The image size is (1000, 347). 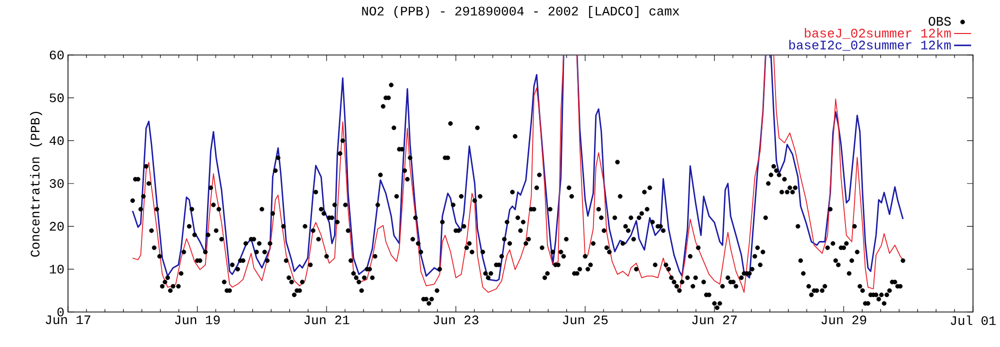 What do you see at coordinates (57, 183) in the screenshot?
I see `y-tick-label: 30` at bounding box center [57, 183].